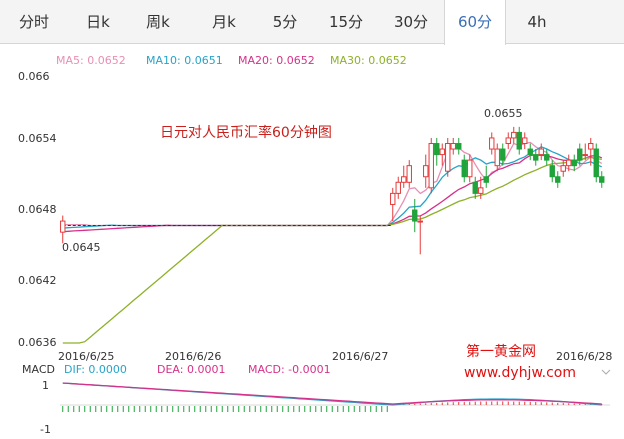 The image size is (624, 439). I want to click on tab-5min: 5分, so click(285, 22).